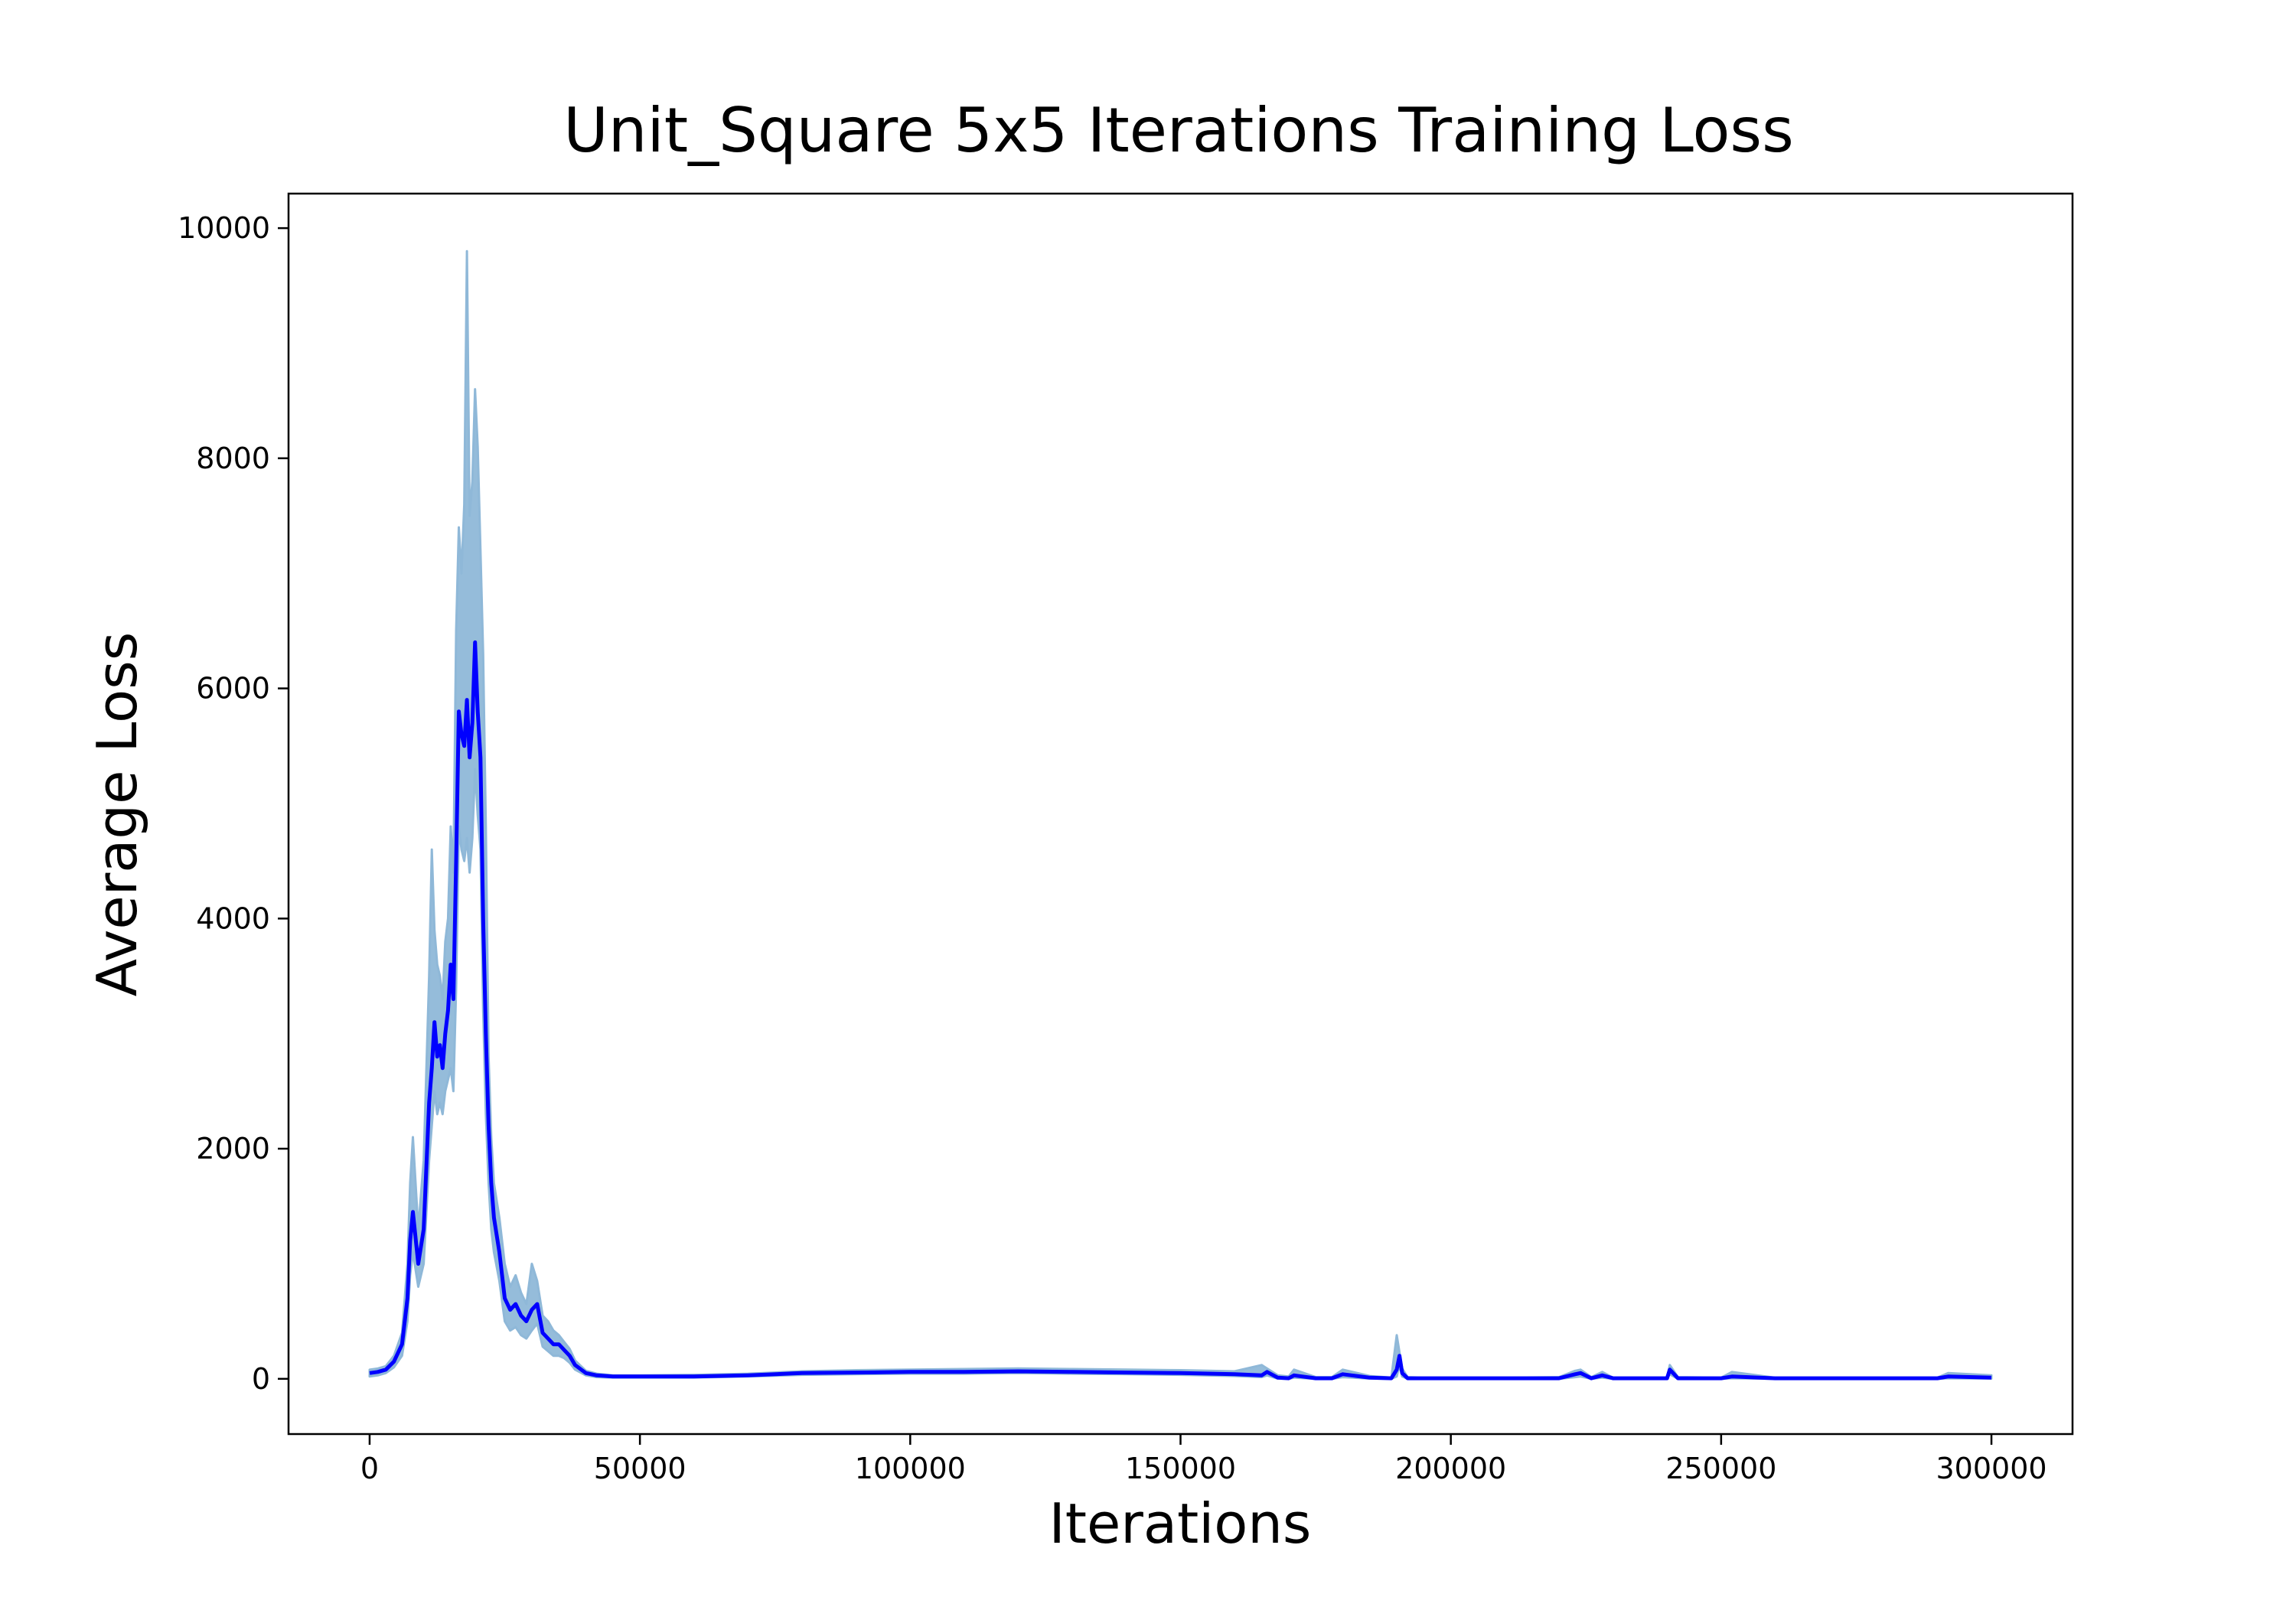 Image resolution: width=2296 pixels, height=1607 pixels. What do you see at coordinates (369, 1468) in the screenshot?
I see `x-tick-label: 0` at bounding box center [369, 1468].